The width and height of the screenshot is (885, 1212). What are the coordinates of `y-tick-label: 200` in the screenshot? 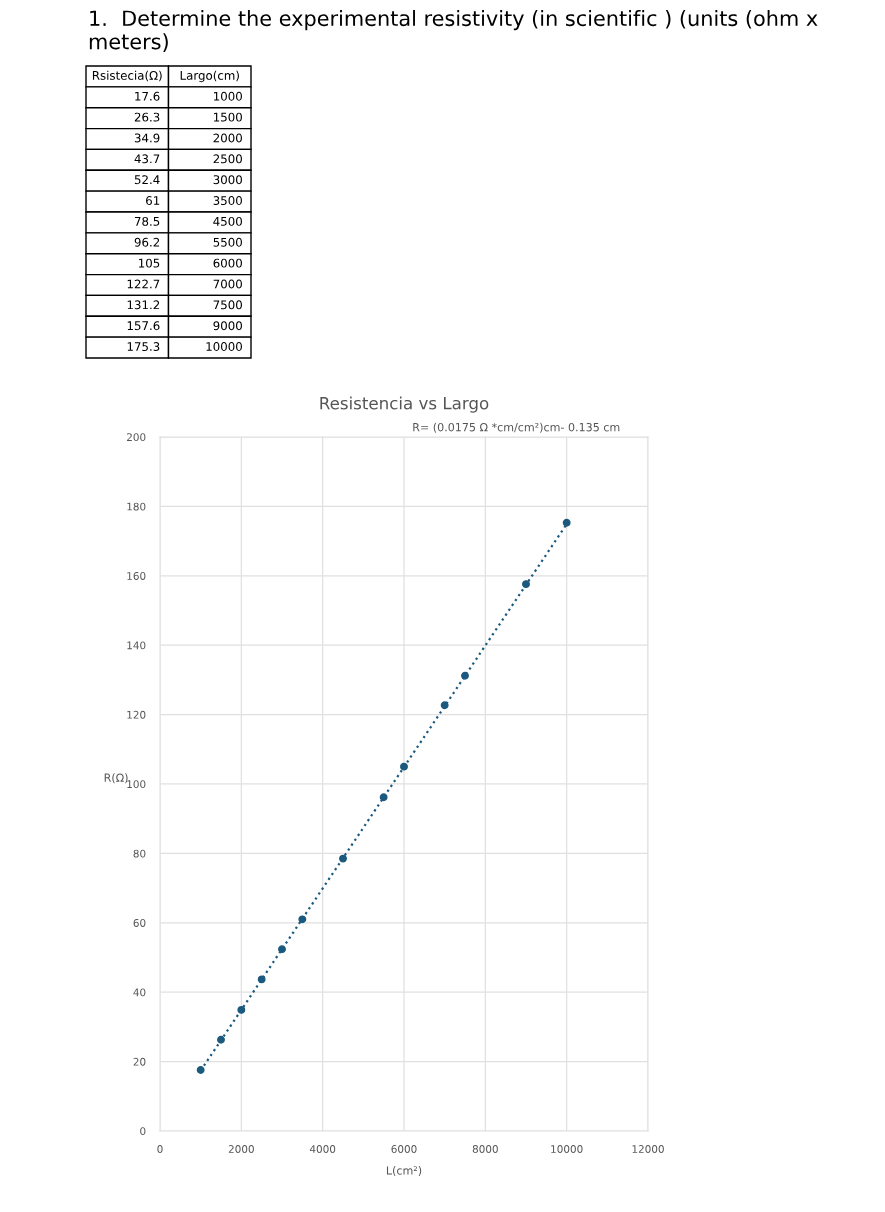 It's located at (136, 437).